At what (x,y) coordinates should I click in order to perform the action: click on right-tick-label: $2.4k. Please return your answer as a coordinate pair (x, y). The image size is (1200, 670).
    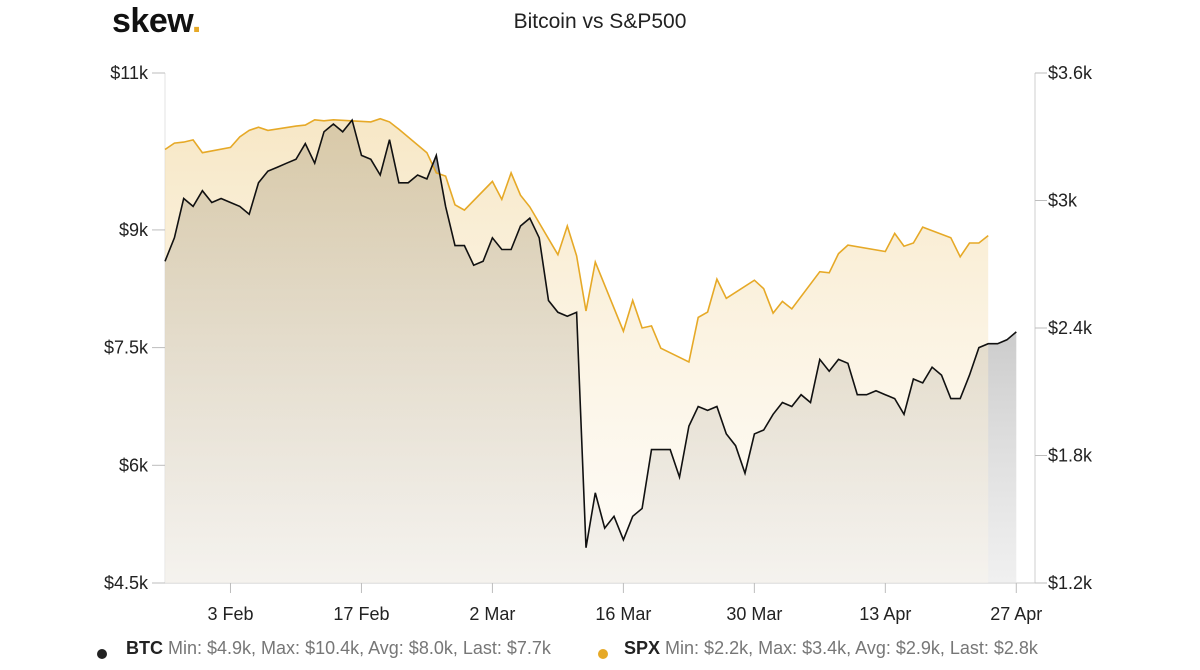
    Looking at the image, I should click on (1070, 328).